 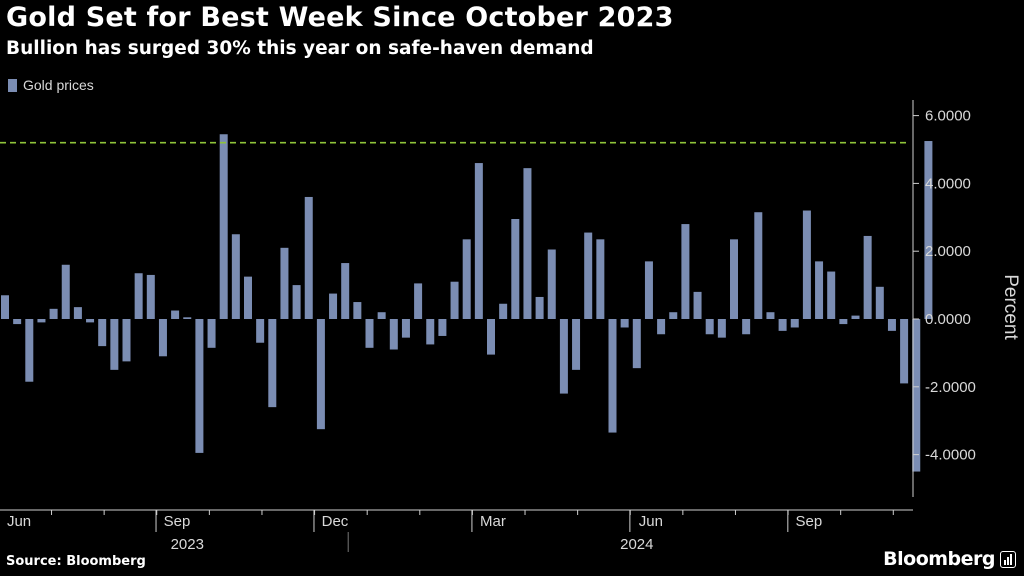 I want to click on y-axis-label: Percent, so click(x=1010, y=307).